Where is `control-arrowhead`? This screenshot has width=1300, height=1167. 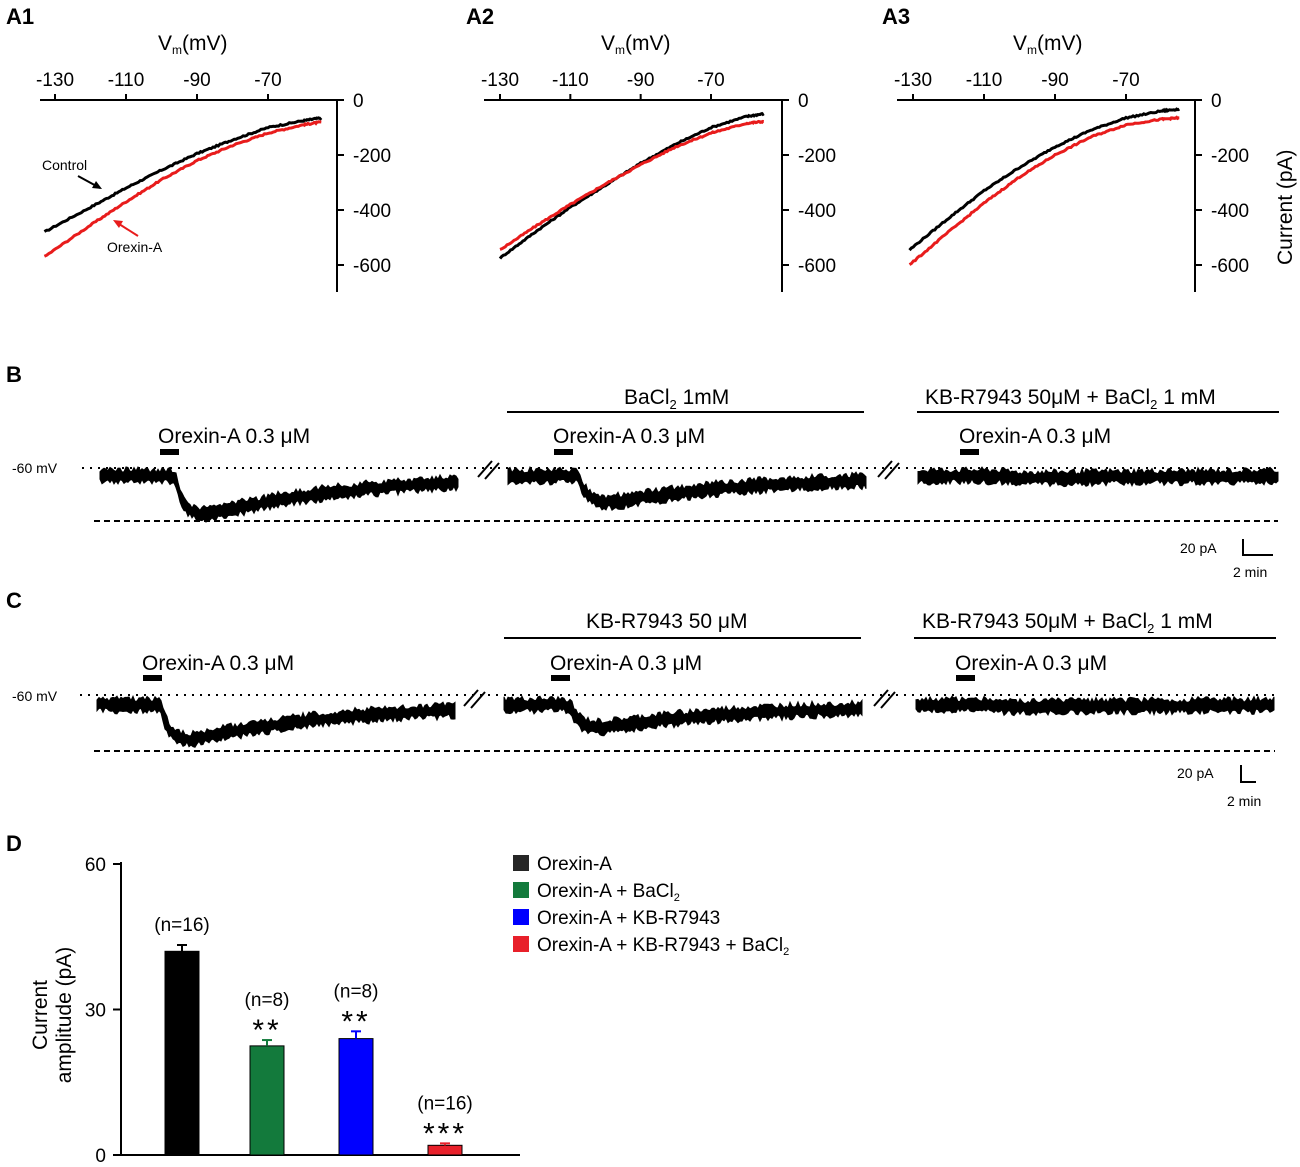 control-arrowhead is located at coordinates (97, 185).